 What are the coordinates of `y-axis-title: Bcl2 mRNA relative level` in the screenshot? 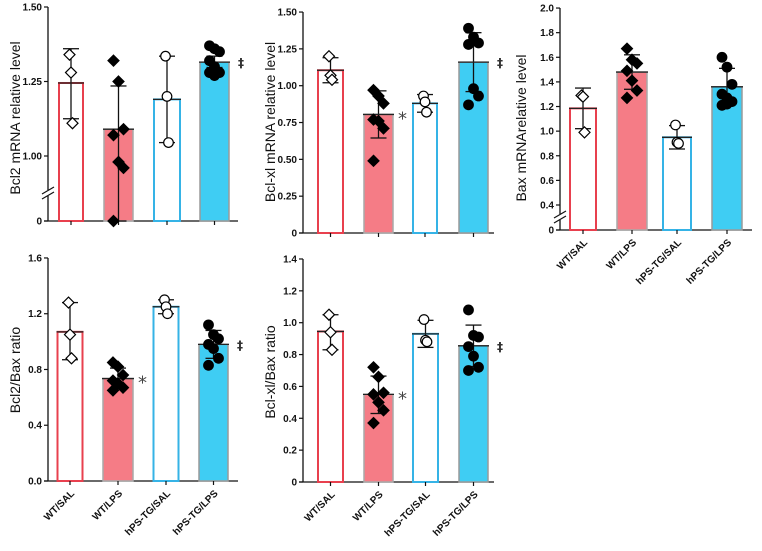 It's located at (15, 117).